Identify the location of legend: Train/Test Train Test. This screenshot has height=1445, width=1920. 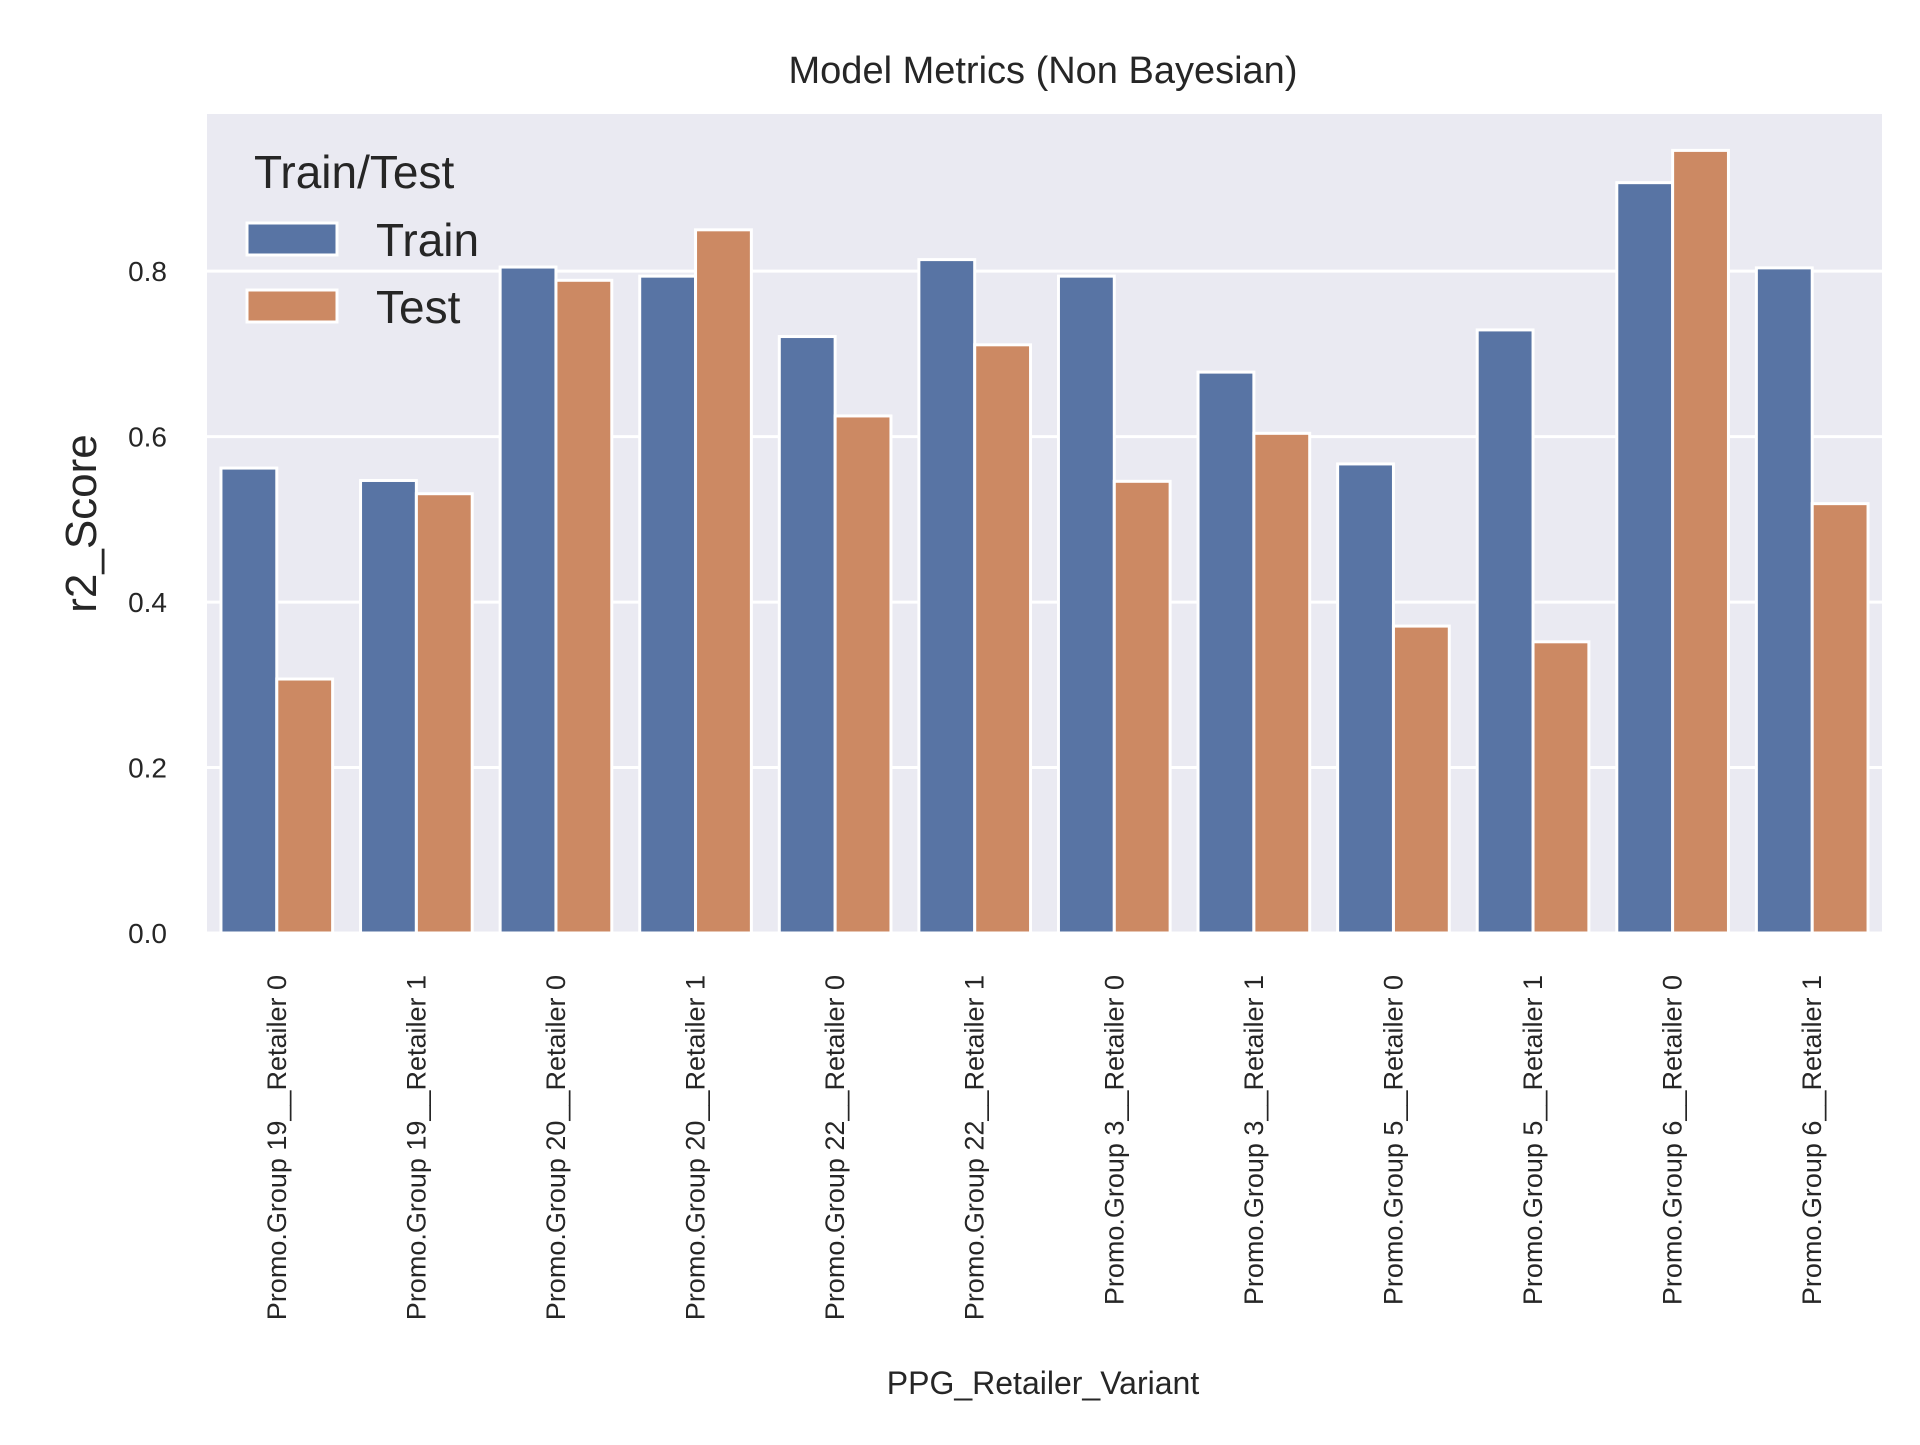
(362, 239).